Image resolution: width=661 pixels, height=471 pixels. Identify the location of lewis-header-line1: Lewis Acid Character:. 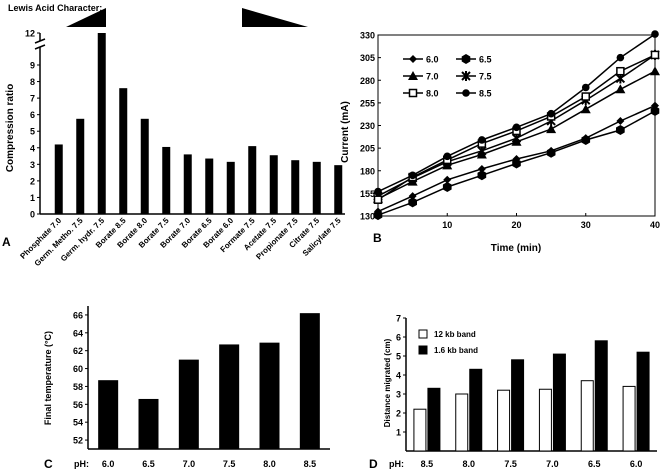
(55, 8).